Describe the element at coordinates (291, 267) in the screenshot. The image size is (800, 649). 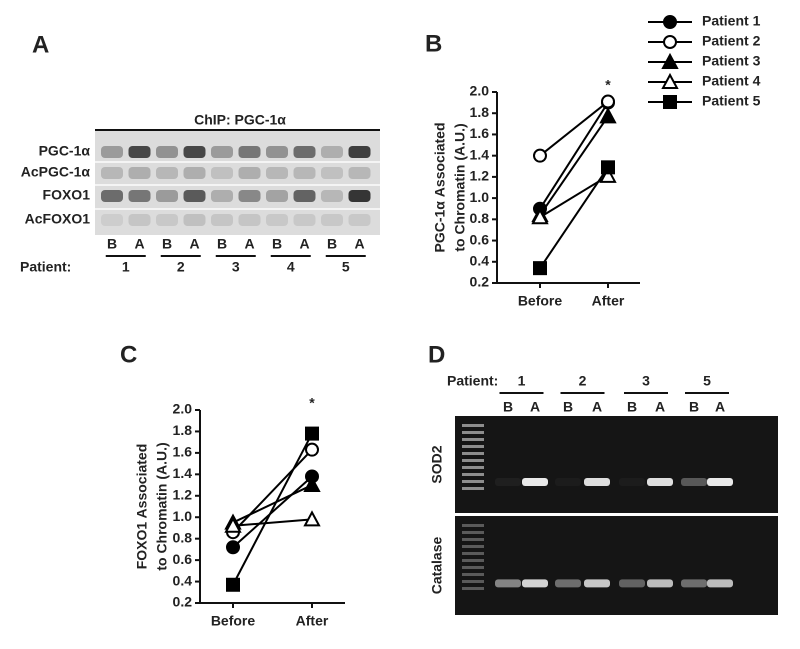
I see `patient-number: 4` at that location.